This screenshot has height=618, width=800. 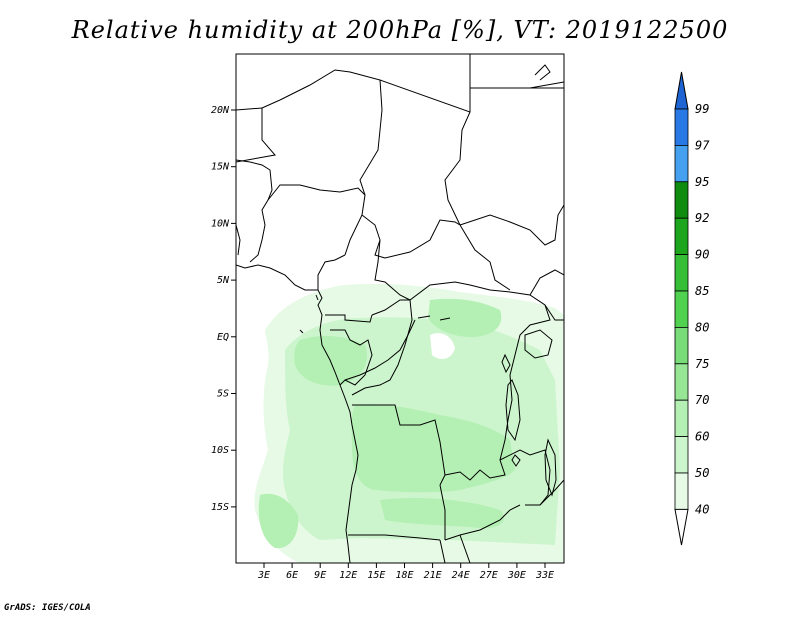 What do you see at coordinates (256, 135) in the screenshot?
I see `border-mali-niger` at bounding box center [256, 135].